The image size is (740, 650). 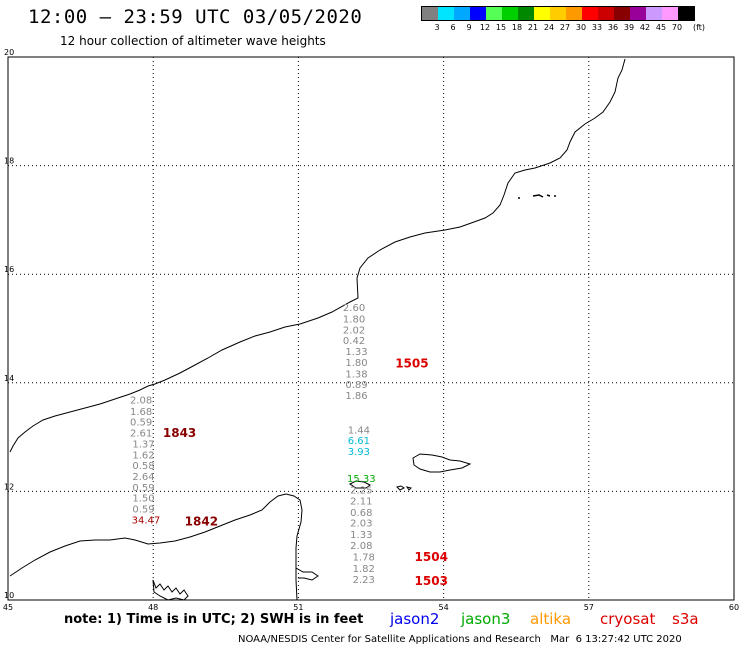 What do you see at coordinates (549, 27) in the screenshot?
I see `legend-label: 24` at bounding box center [549, 27].